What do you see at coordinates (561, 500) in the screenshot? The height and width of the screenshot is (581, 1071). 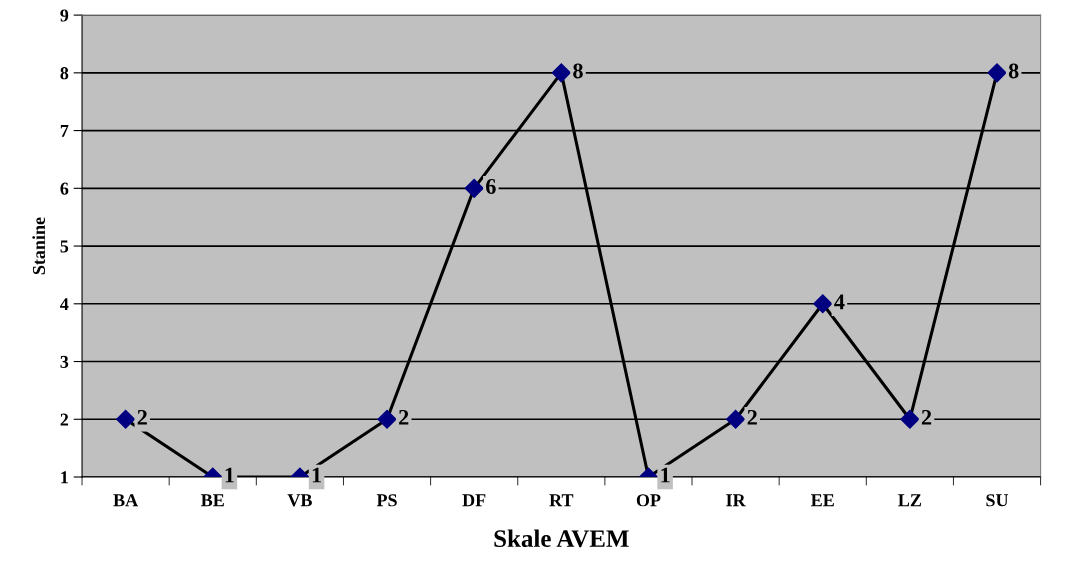 I see `x-tick-label: RT` at bounding box center [561, 500].